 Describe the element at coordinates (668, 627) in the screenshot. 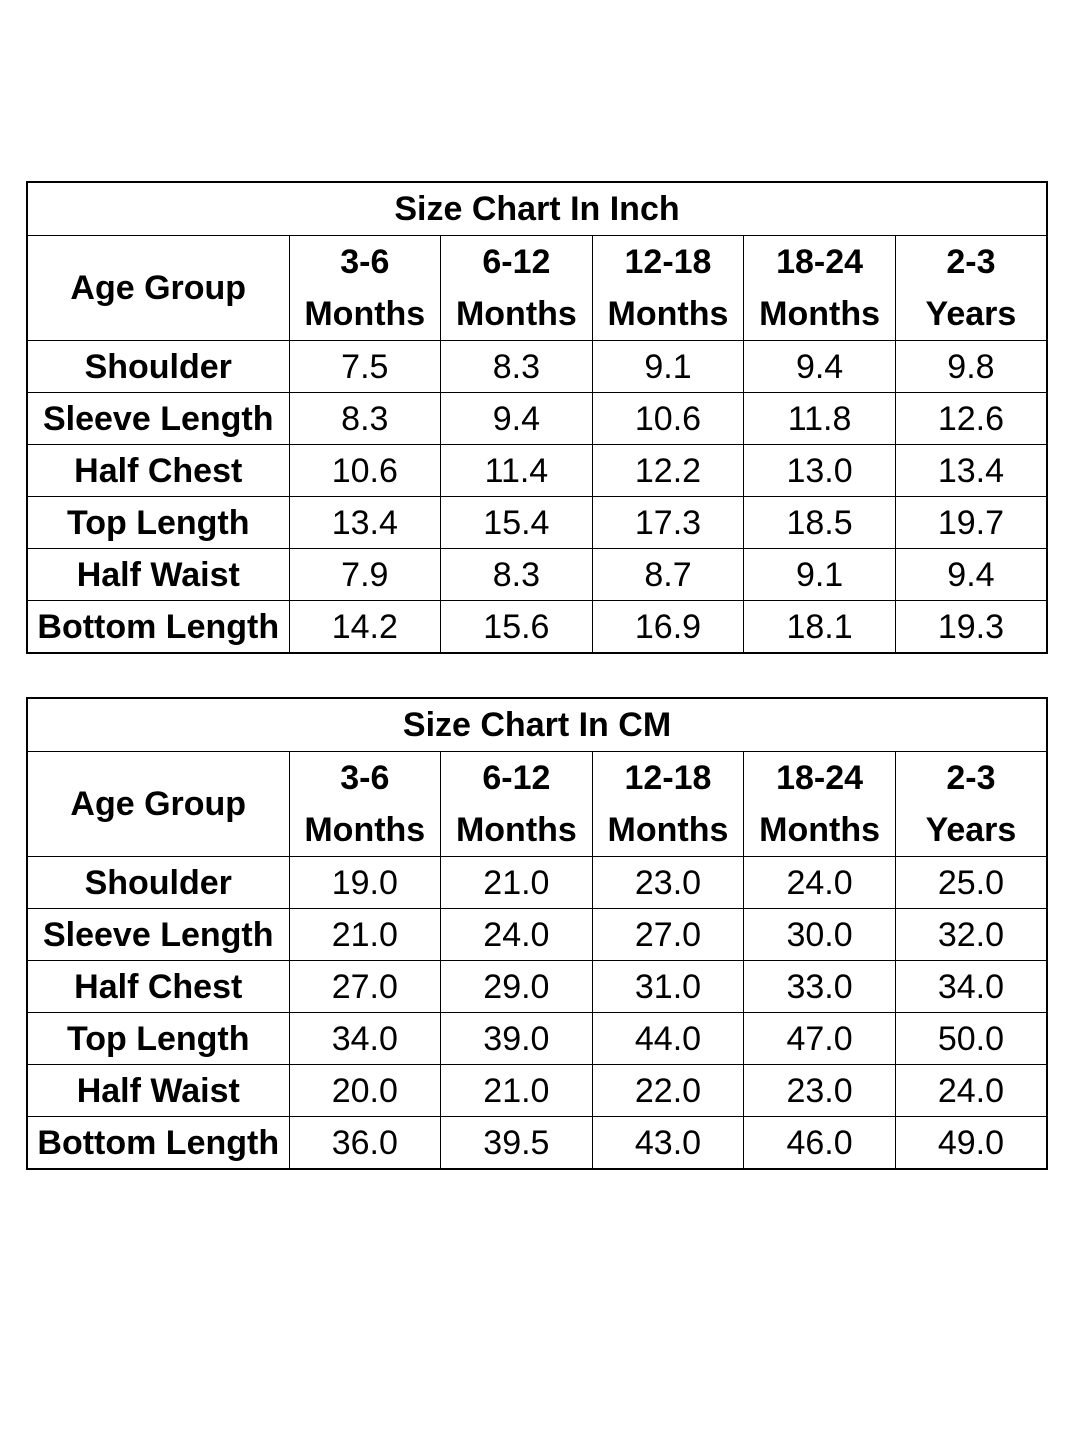

I see `table-cell: 16.9` at that location.